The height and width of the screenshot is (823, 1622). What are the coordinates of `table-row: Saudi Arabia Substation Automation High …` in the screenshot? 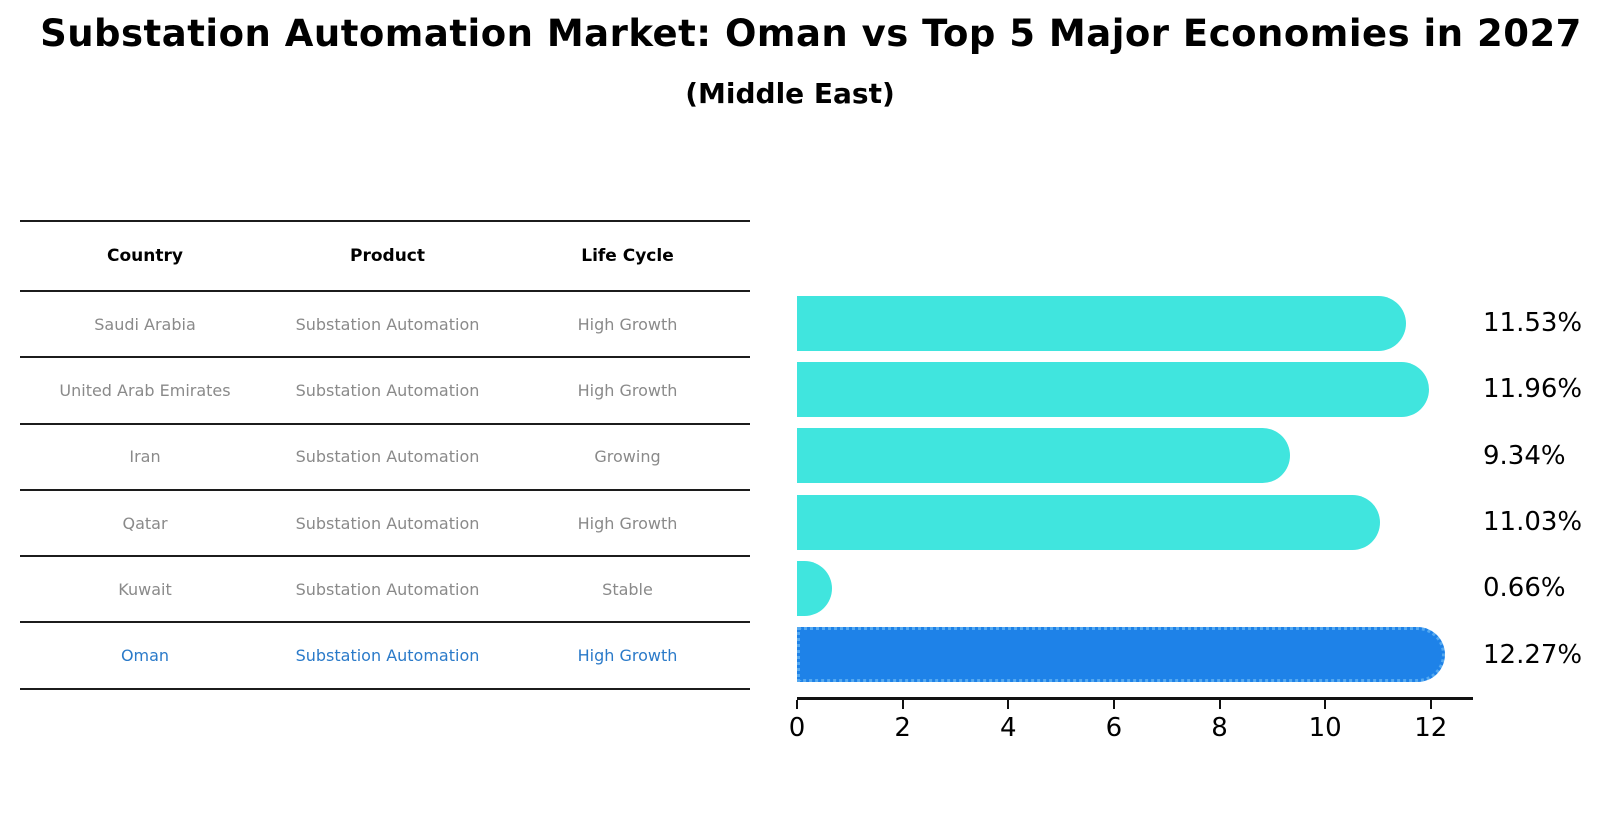 It's located at (385, 325).